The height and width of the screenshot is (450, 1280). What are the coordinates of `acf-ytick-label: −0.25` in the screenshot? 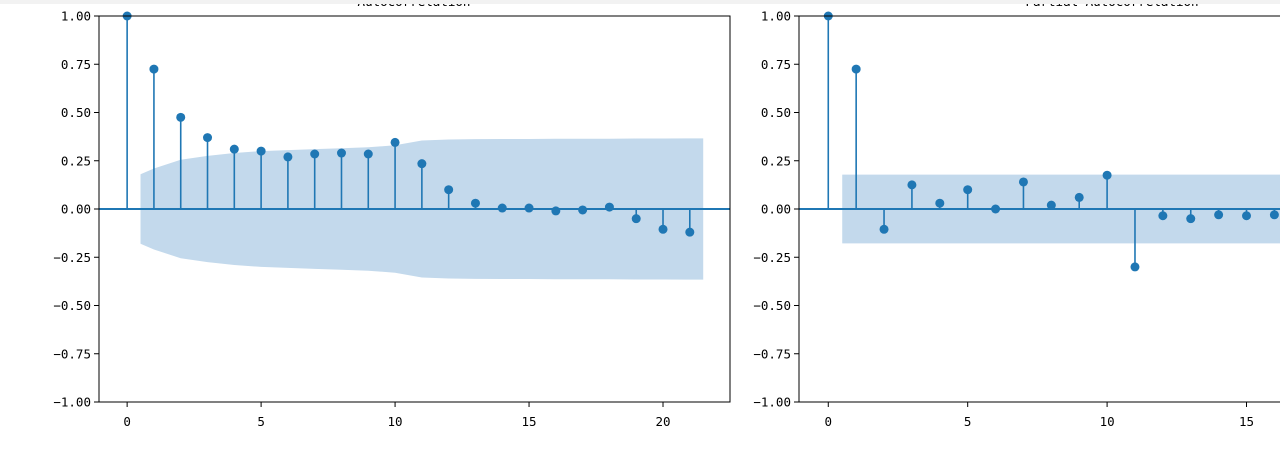 It's located at (72, 257).